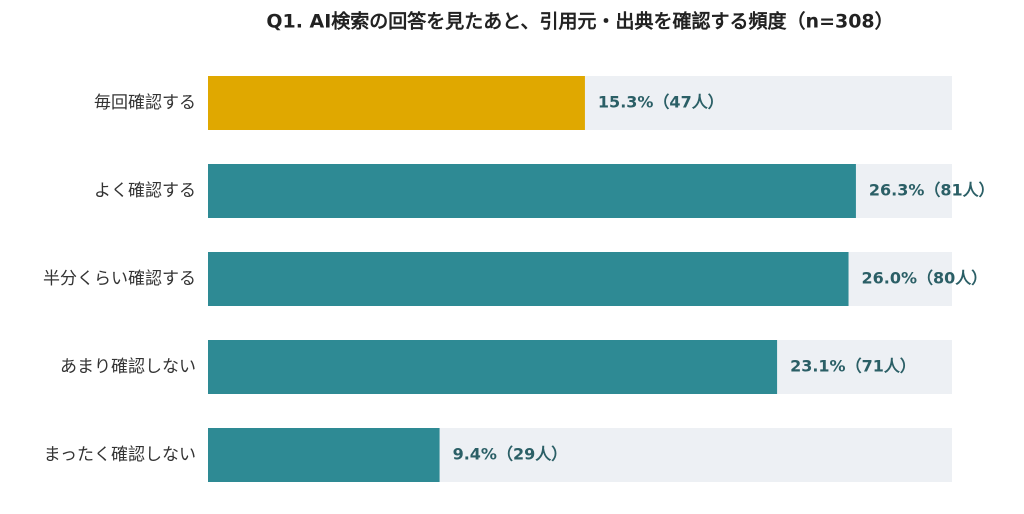  Describe the element at coordinates (510, 454) in the screenshot. I see `value-label: 9.4%（29人）` at that location.